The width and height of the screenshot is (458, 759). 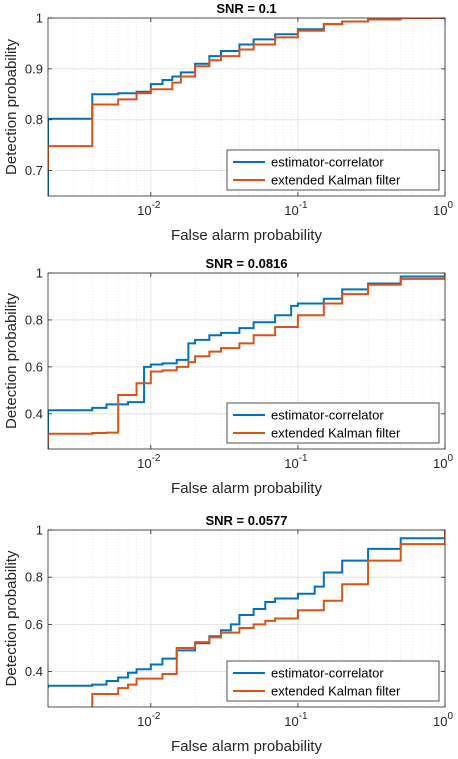 I want to click on y-tick-label: 0.9, so click(x=34, y=68).